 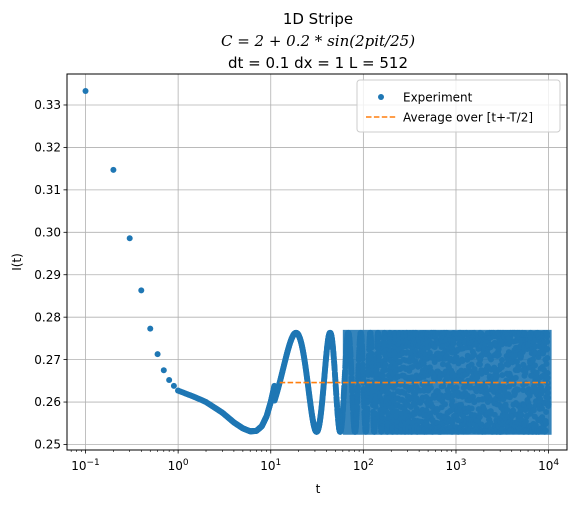 I want to click on chart-title-line-1: 1D Stripe, so click(x=318, y=19).